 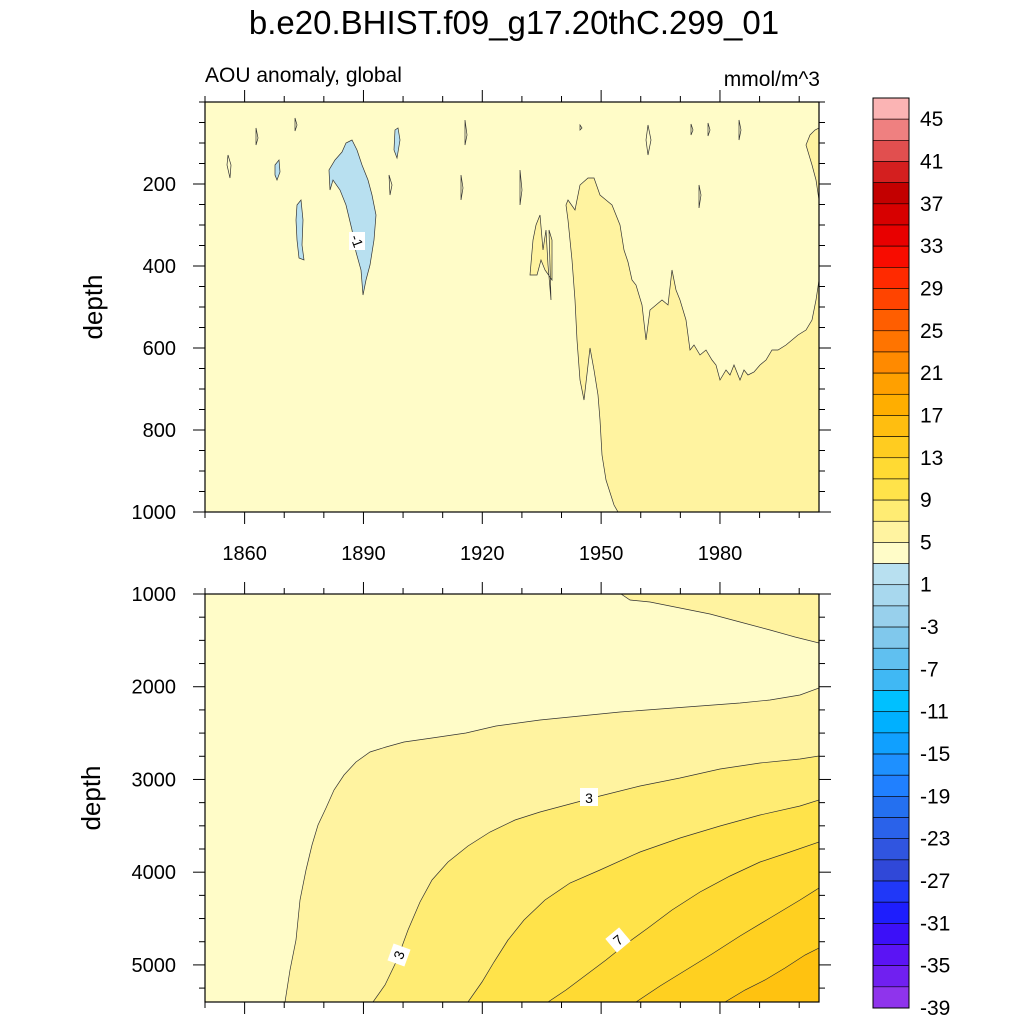 I want to click on upper-spike-1937, so click(x=541, y=257).